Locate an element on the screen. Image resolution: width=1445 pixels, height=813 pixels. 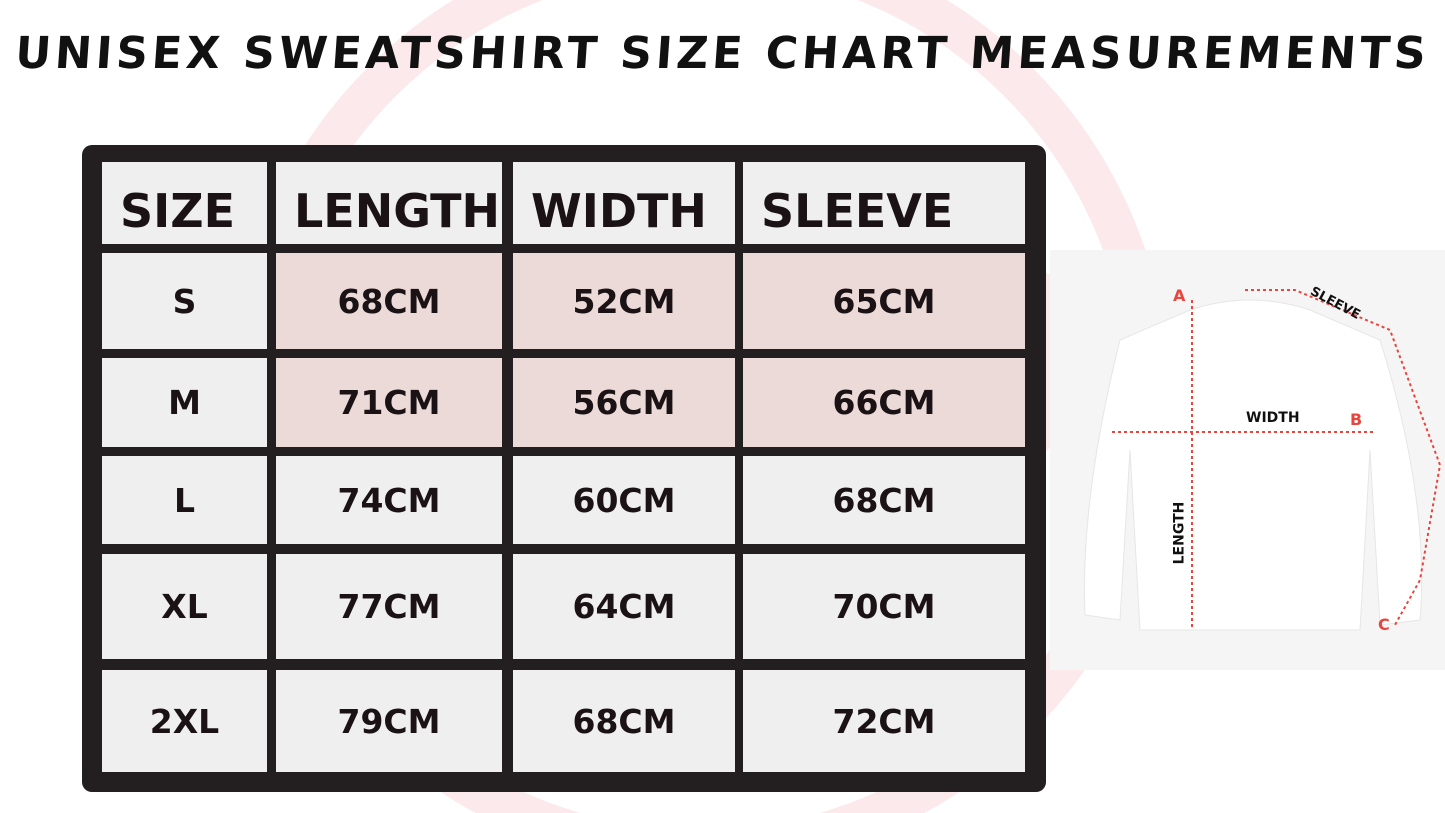
sweatshirt-diagram: A B C SLEEVE WIDTH LENGTH is located at coordinates (1247, 460).